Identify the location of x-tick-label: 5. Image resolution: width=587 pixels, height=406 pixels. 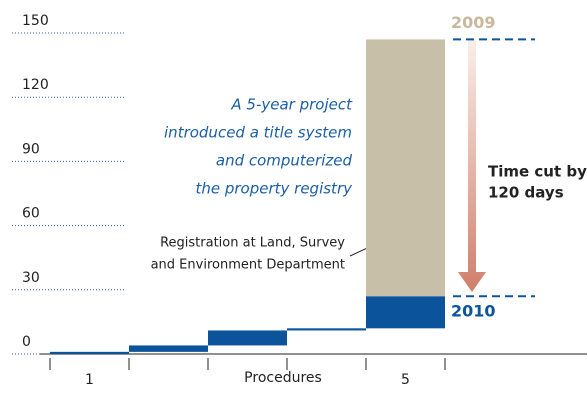
(405, 380).